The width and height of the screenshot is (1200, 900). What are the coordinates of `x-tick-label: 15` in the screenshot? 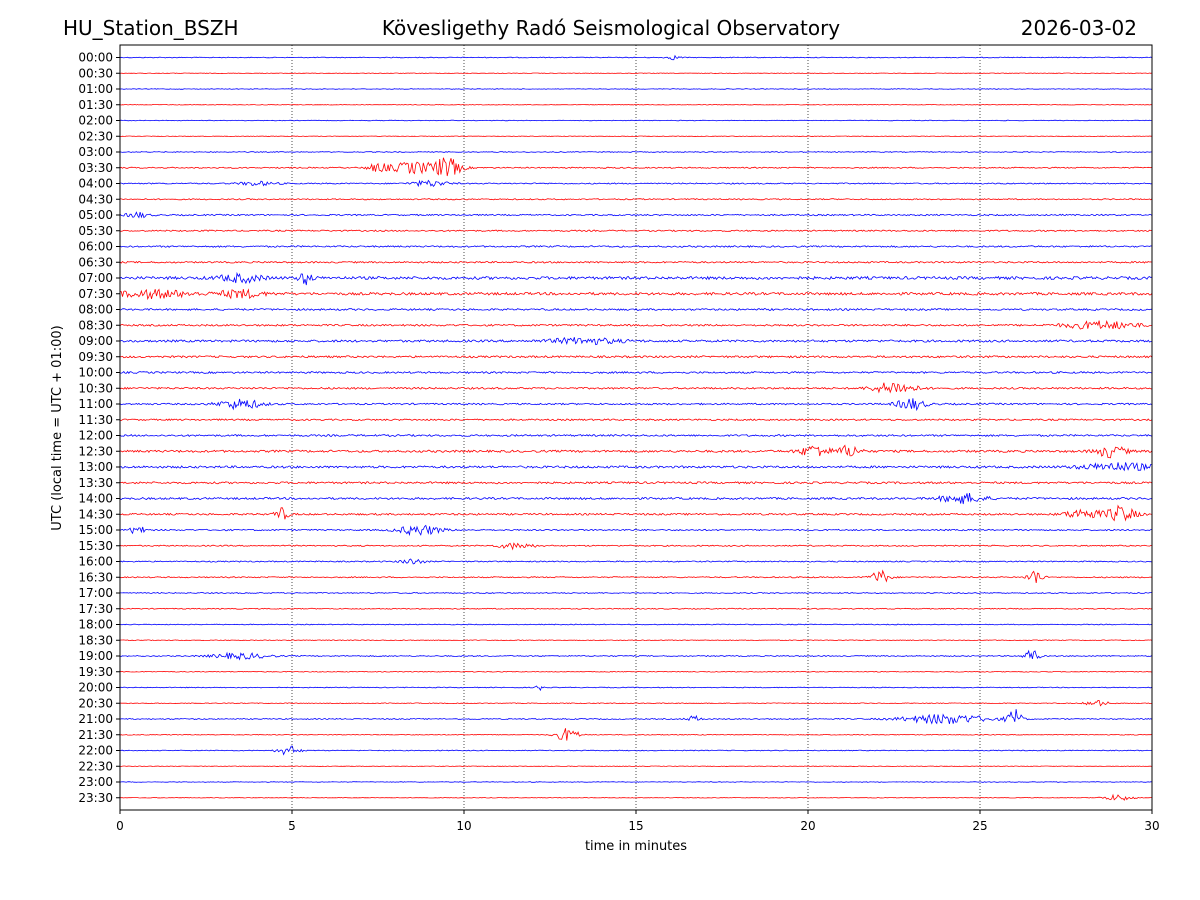 It's located at (635, 826).